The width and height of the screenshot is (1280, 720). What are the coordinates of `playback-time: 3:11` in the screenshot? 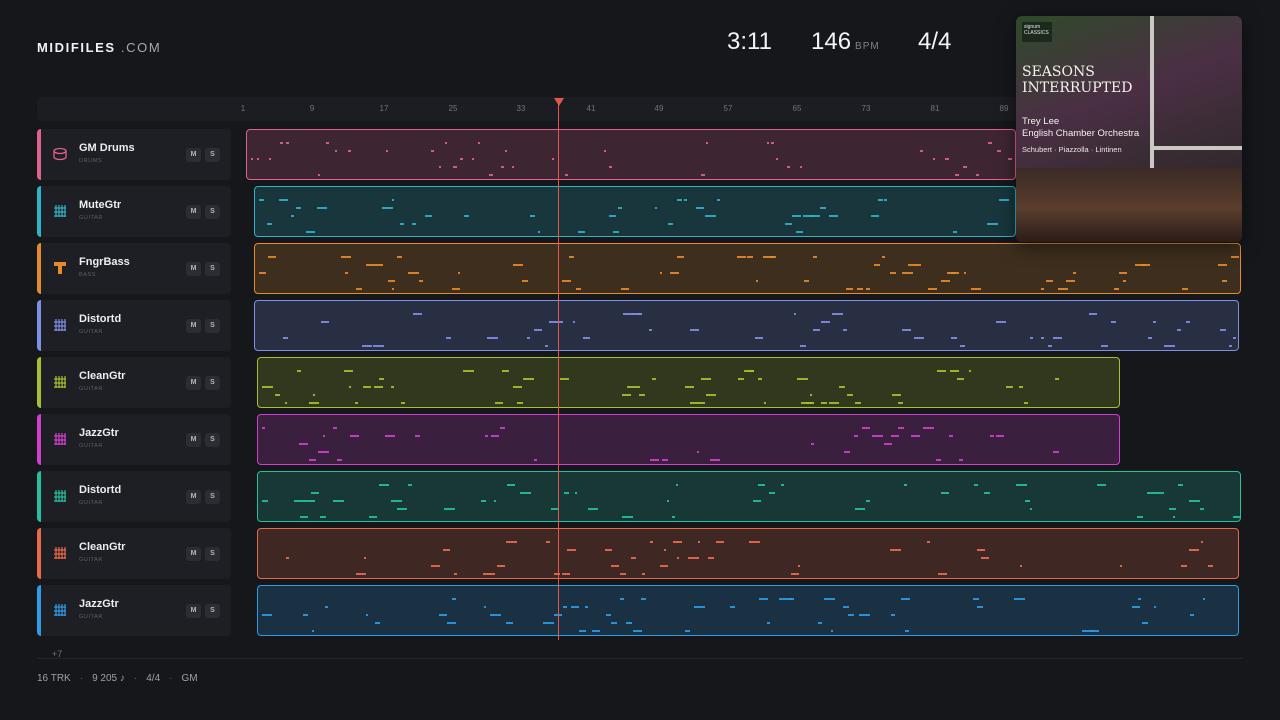 It's located at (749, 41).